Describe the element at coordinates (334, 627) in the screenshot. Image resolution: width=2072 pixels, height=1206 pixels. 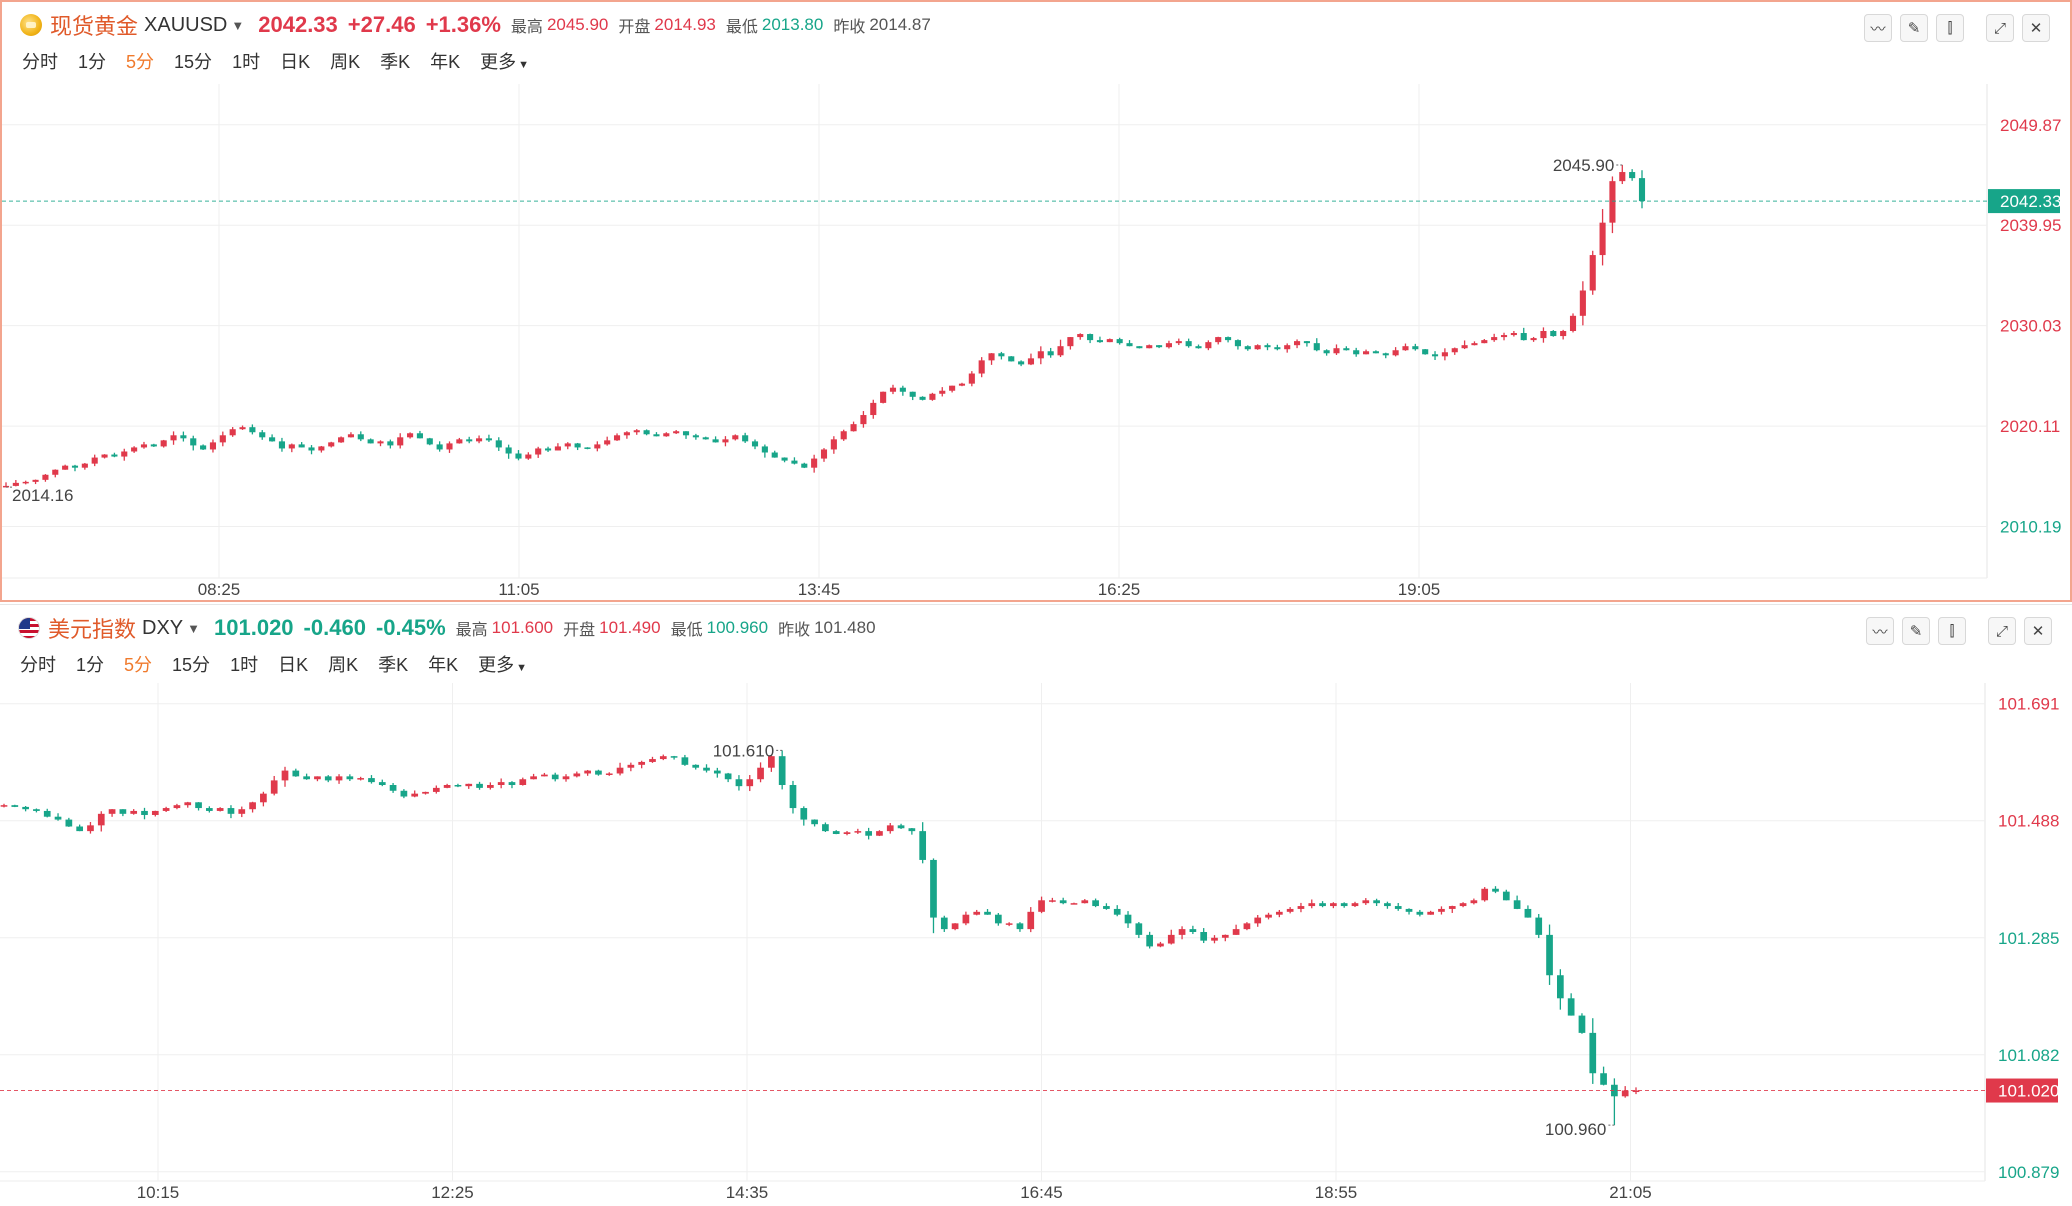
I see `price-change: -0.460` at that location.